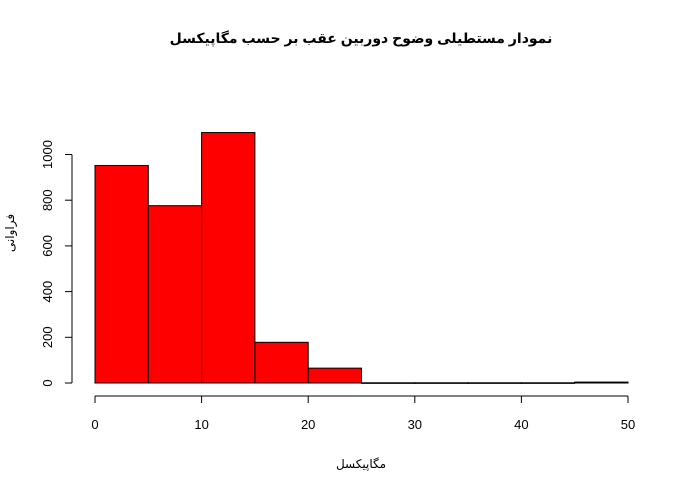 The width and height of the screenshot is (688, 492). What do you see at coordinates (415, 424) in the screenshot?
I see `x-tick-label: 30` at bounding box center [415, 424].